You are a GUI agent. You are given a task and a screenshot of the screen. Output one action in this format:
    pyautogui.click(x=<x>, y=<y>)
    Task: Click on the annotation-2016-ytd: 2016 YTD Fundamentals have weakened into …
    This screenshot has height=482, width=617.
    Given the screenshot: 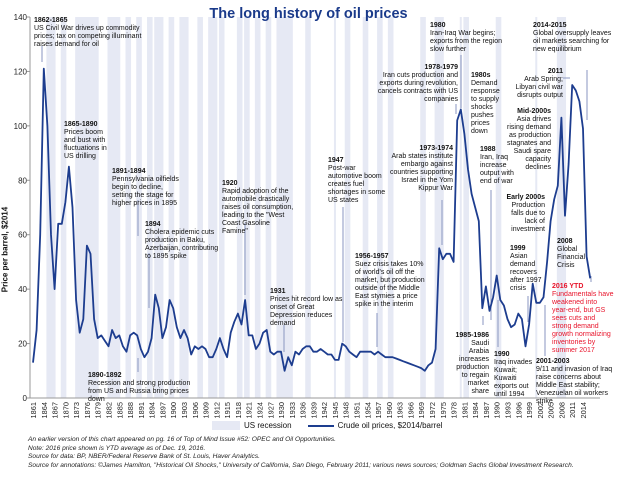 What is the action you would take?
    pyautogui.click(x=583, y=318)
    